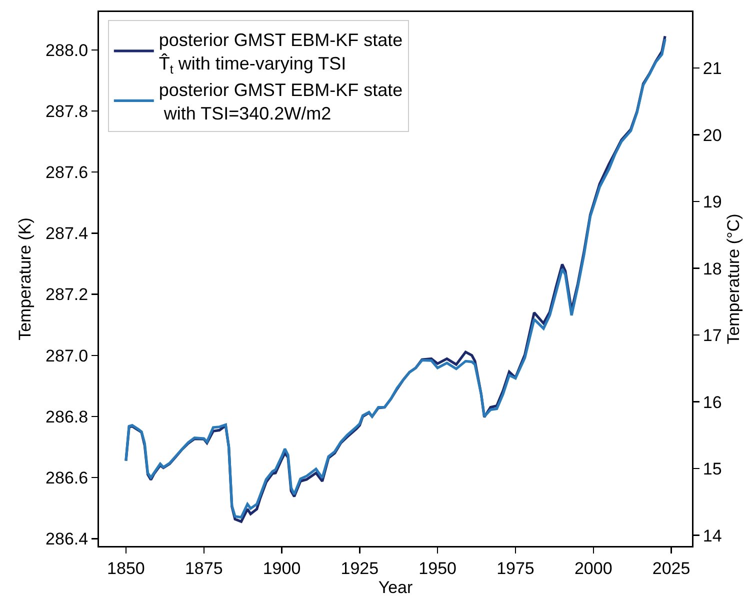 This screenshot has height=606, width=750. Describe the element at coordinates (203, 568) in the screenshot. I see `x-tick-label: 1875` at that location.